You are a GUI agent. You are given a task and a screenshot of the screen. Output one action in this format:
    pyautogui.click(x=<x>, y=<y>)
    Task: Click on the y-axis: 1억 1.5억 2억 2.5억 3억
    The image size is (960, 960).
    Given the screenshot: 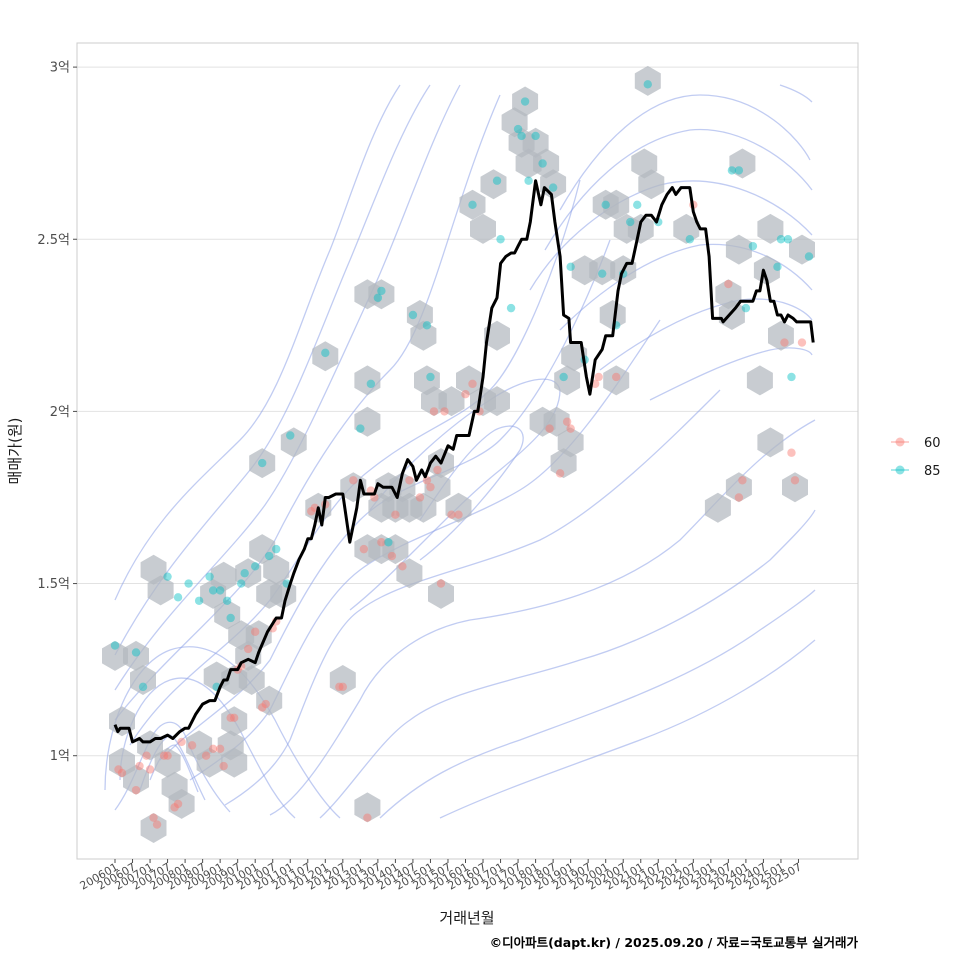 What is the action you would take?
    pyautogui.click(x=57, y=412)
    